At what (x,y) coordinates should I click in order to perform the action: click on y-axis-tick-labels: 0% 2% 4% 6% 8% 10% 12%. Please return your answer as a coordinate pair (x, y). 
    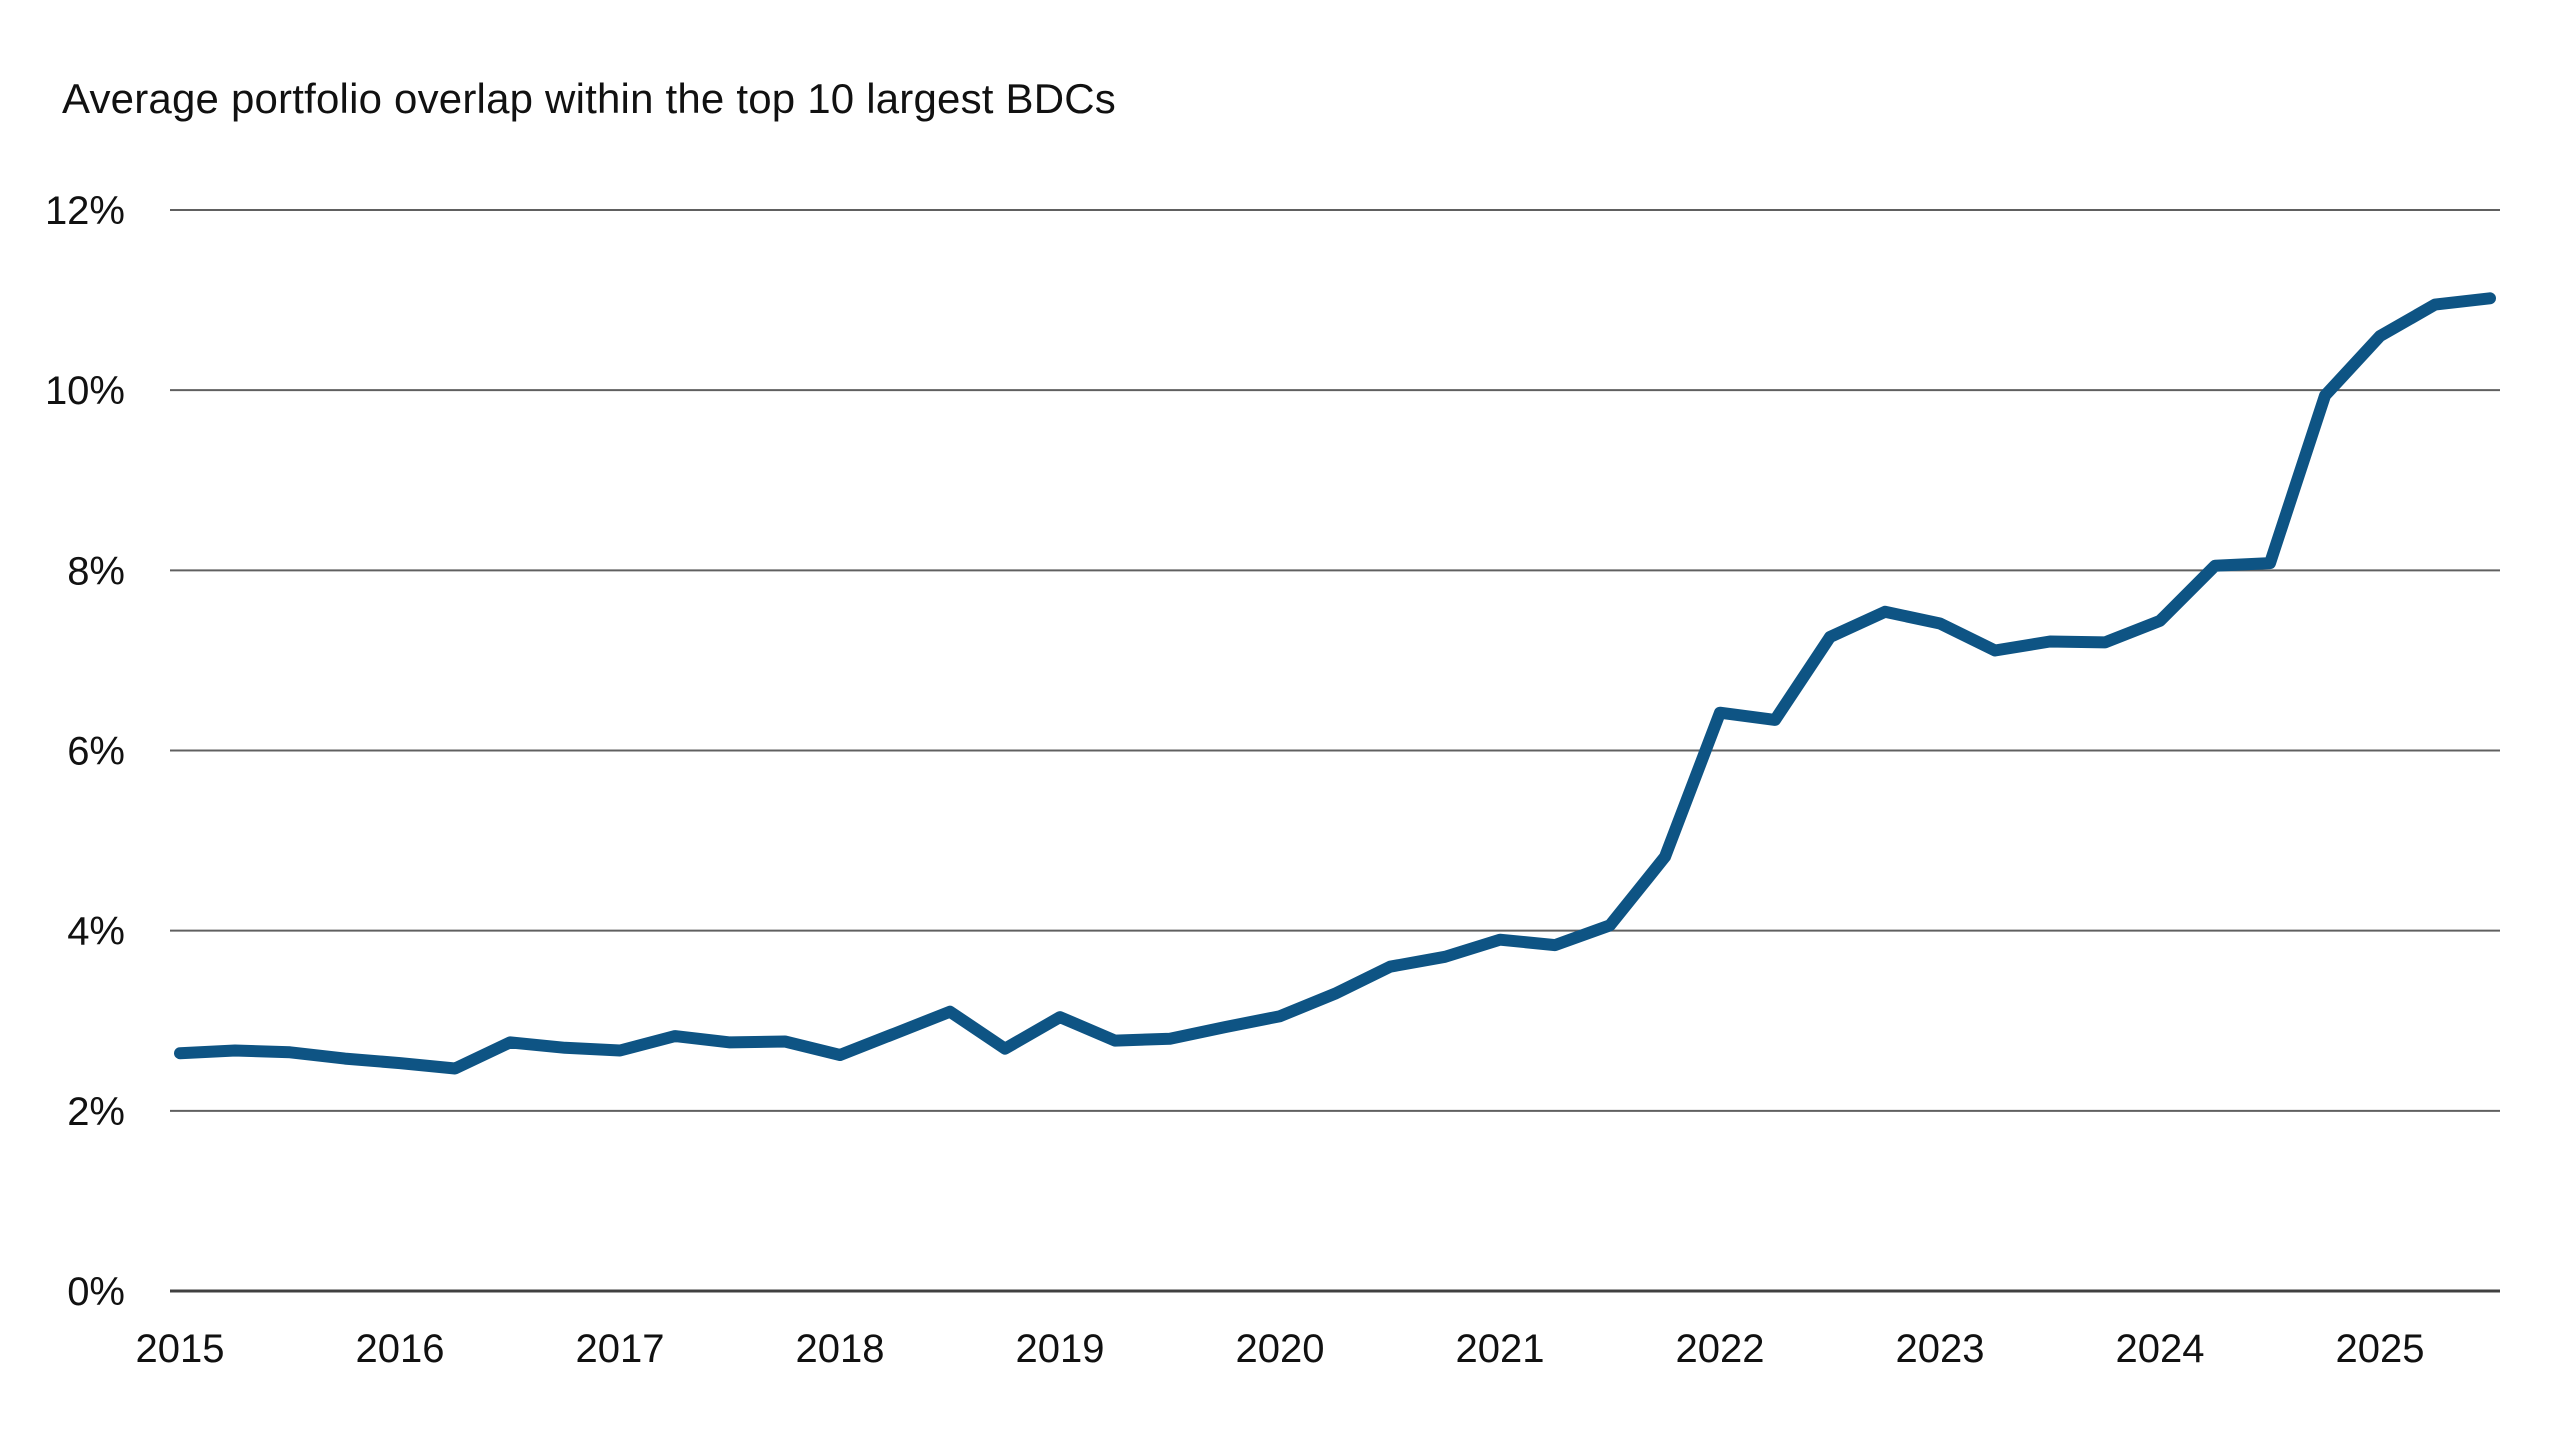
    Looking at the image, I should click on (85, 751).